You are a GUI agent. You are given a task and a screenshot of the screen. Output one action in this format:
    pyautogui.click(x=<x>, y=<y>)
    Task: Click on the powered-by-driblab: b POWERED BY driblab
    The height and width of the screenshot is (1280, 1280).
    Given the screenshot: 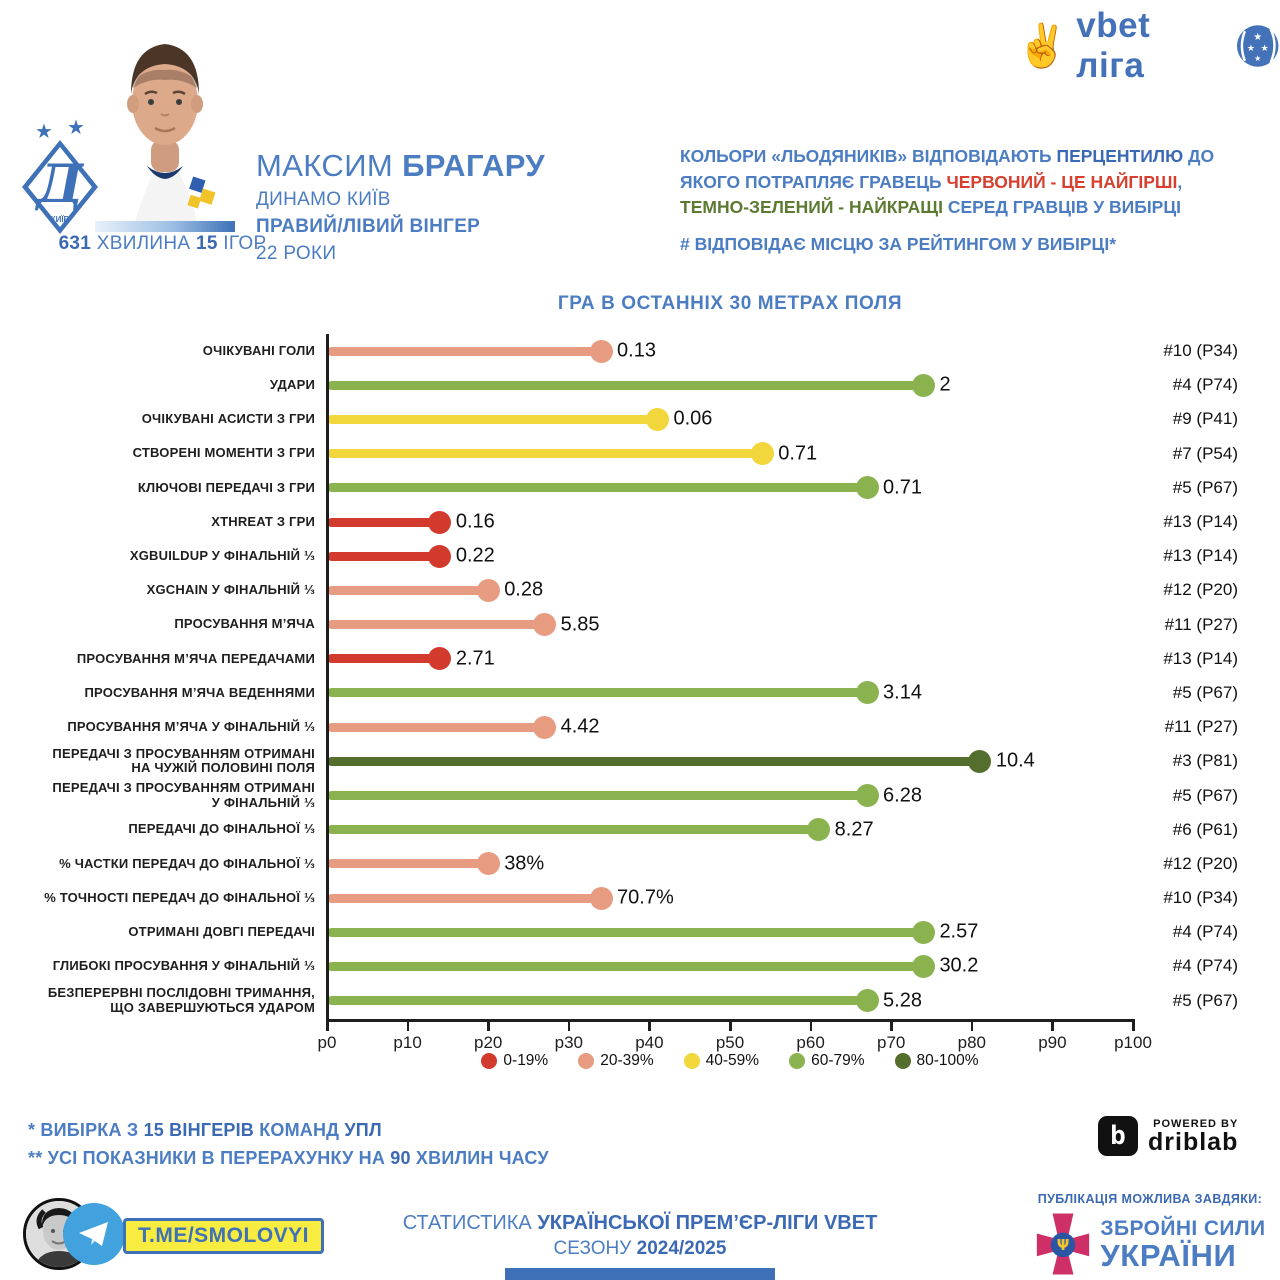 What is the action you would take?
    pyautogui.click(x=1168, y=1136)
    